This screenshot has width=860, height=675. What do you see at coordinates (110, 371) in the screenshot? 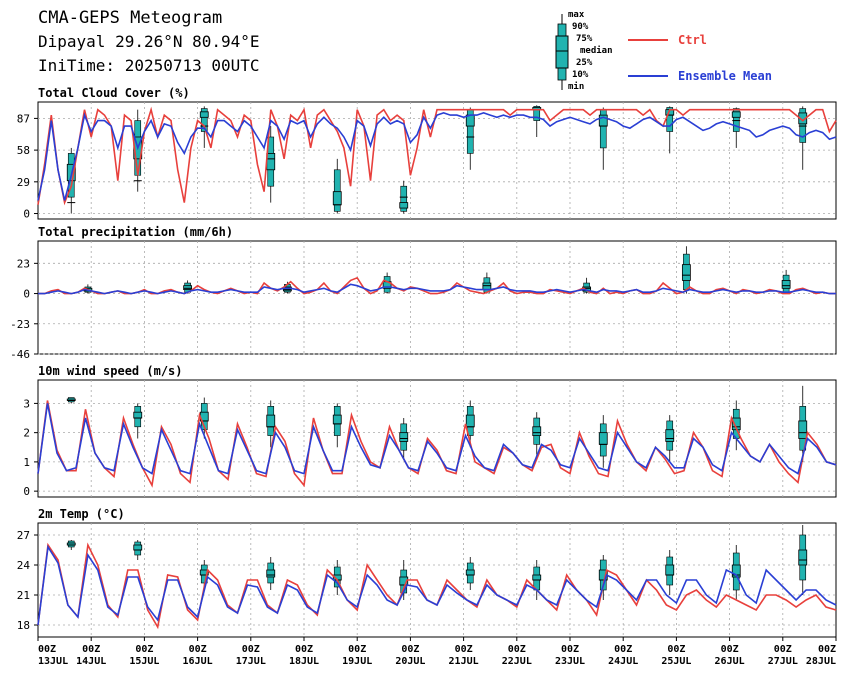
I see `panel-title-wind: 10m wind speed (m/s)` at bounding box center [110, 371].